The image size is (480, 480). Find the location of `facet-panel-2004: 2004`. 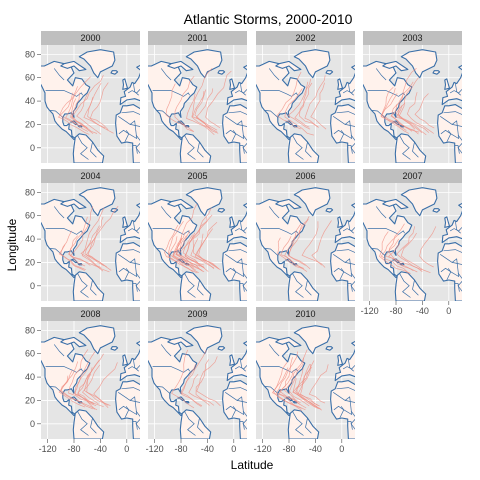

facet-panel-2004: 2004 is located at coordinates (90, 235).